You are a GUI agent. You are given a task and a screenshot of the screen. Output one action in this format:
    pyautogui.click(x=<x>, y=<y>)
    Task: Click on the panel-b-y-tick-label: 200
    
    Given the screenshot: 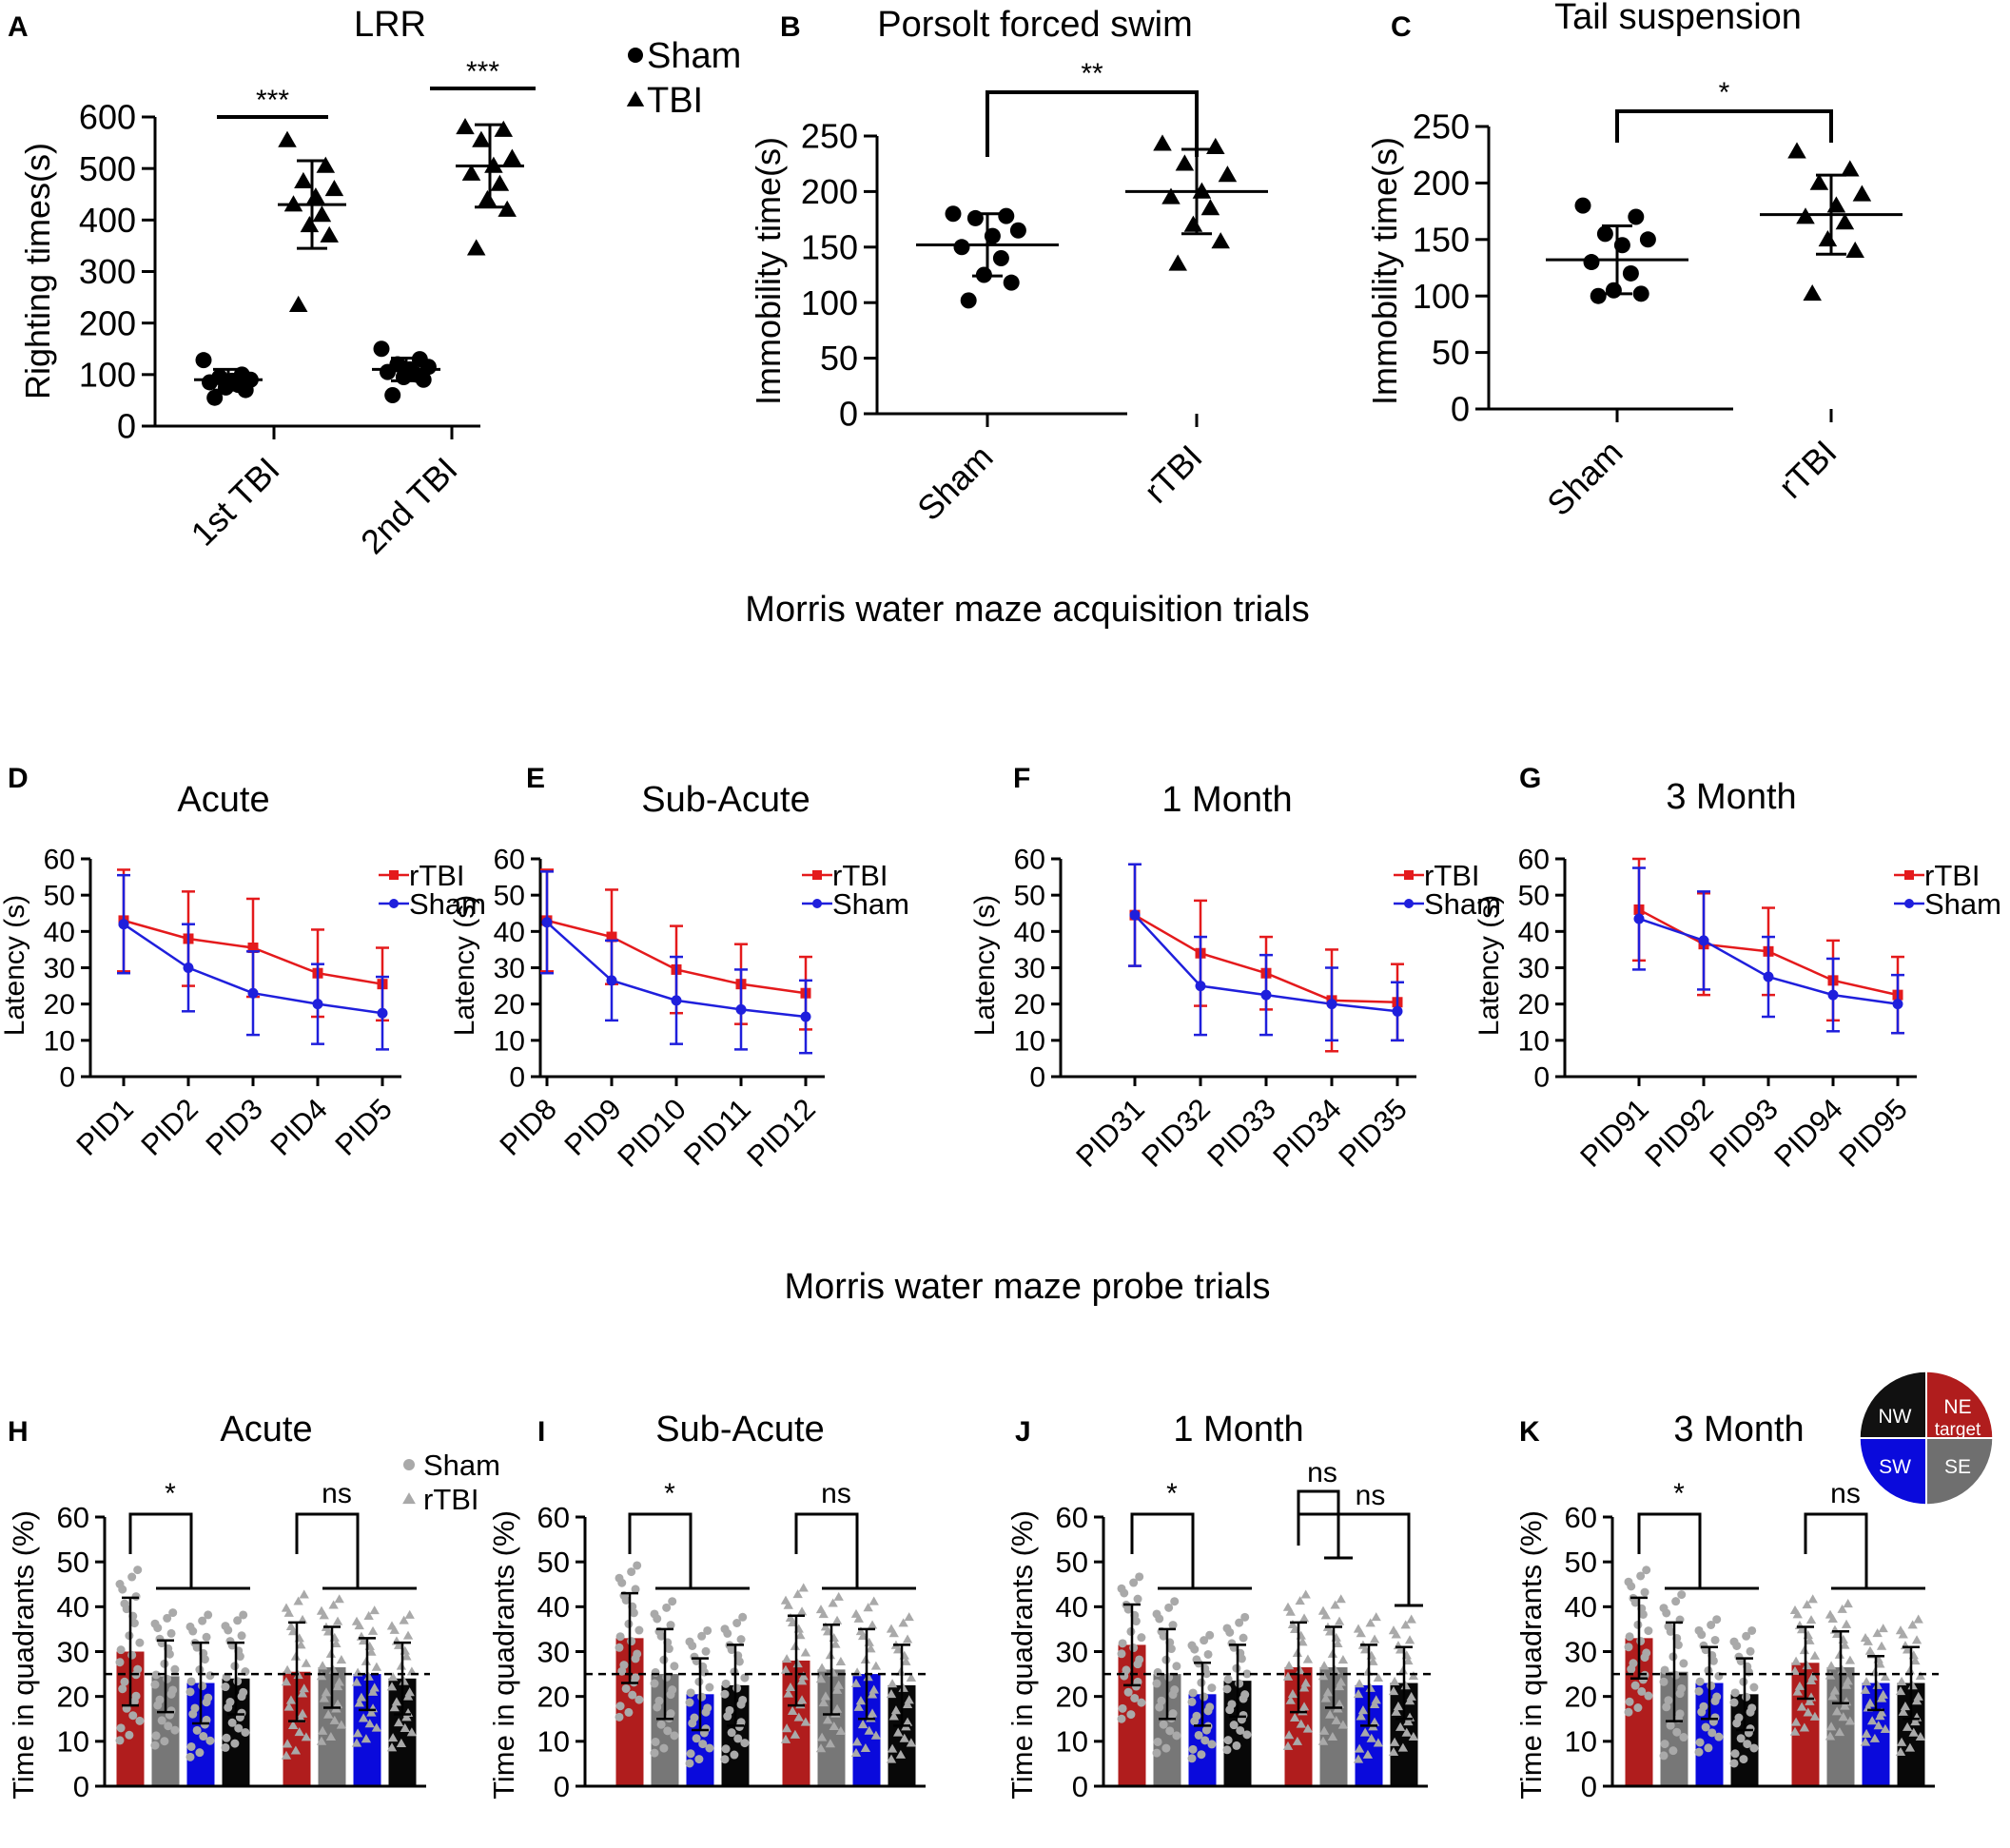 What is the action you would take?
    pyautogui.click(x=830, y=191)
    